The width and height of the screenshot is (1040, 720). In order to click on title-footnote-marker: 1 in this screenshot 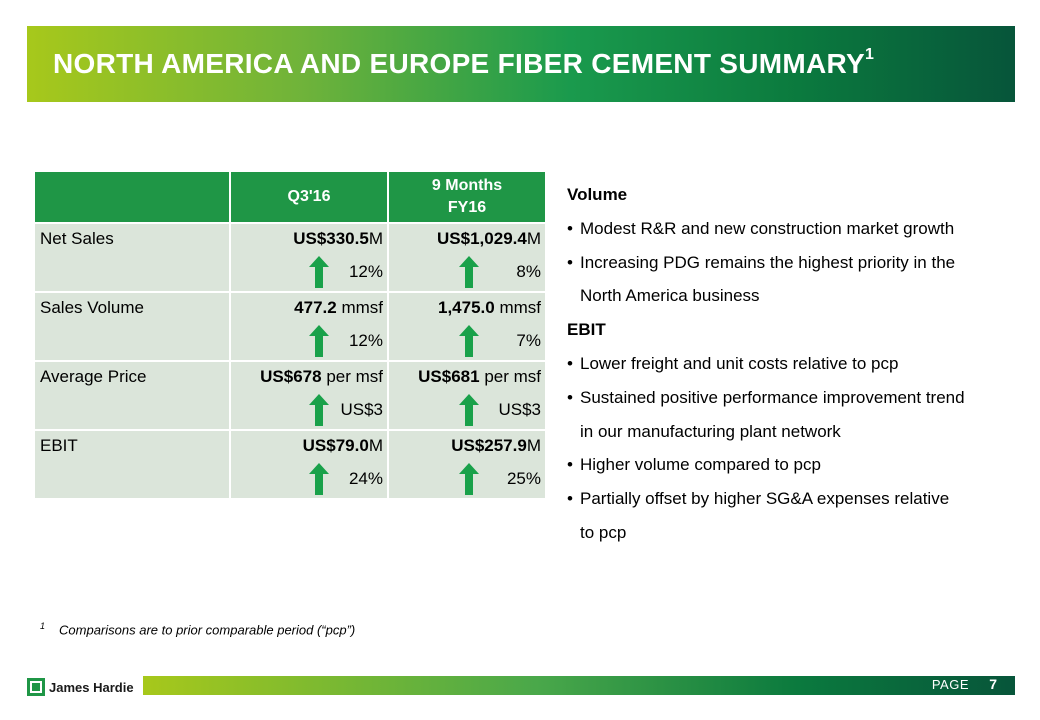, I will do `click(870, 54)`.